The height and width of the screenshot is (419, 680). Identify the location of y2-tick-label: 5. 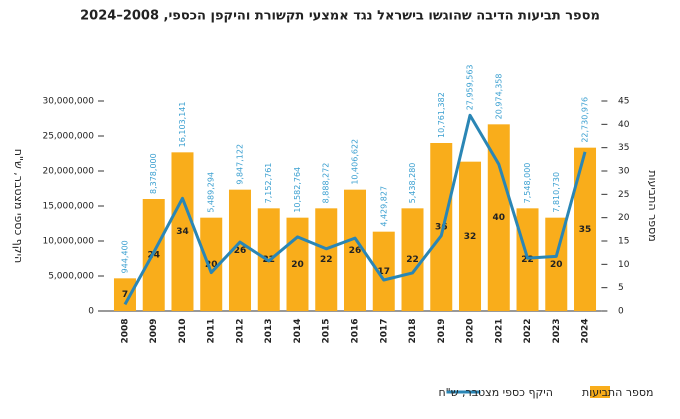
(621, 288).